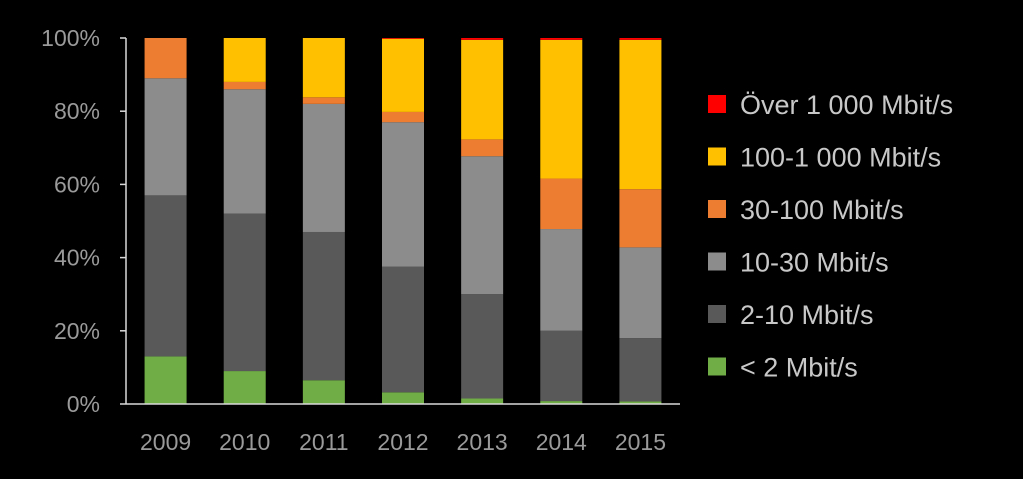 This screenshot has width=1023, height=479. I want to click on legend-label: 10-30 Mbit/s, so click(814, 263).